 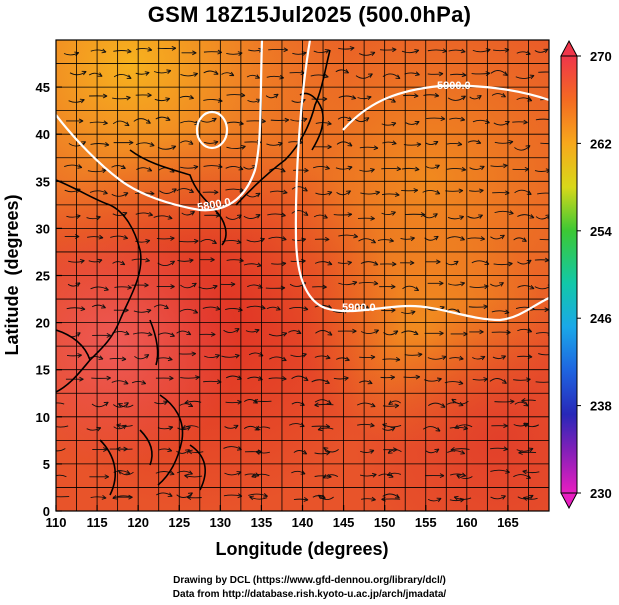 What do you see at coordinates (46, 464) in the screenshot?
I see `y-tick-label: 5` at bounding box center [46, 464].